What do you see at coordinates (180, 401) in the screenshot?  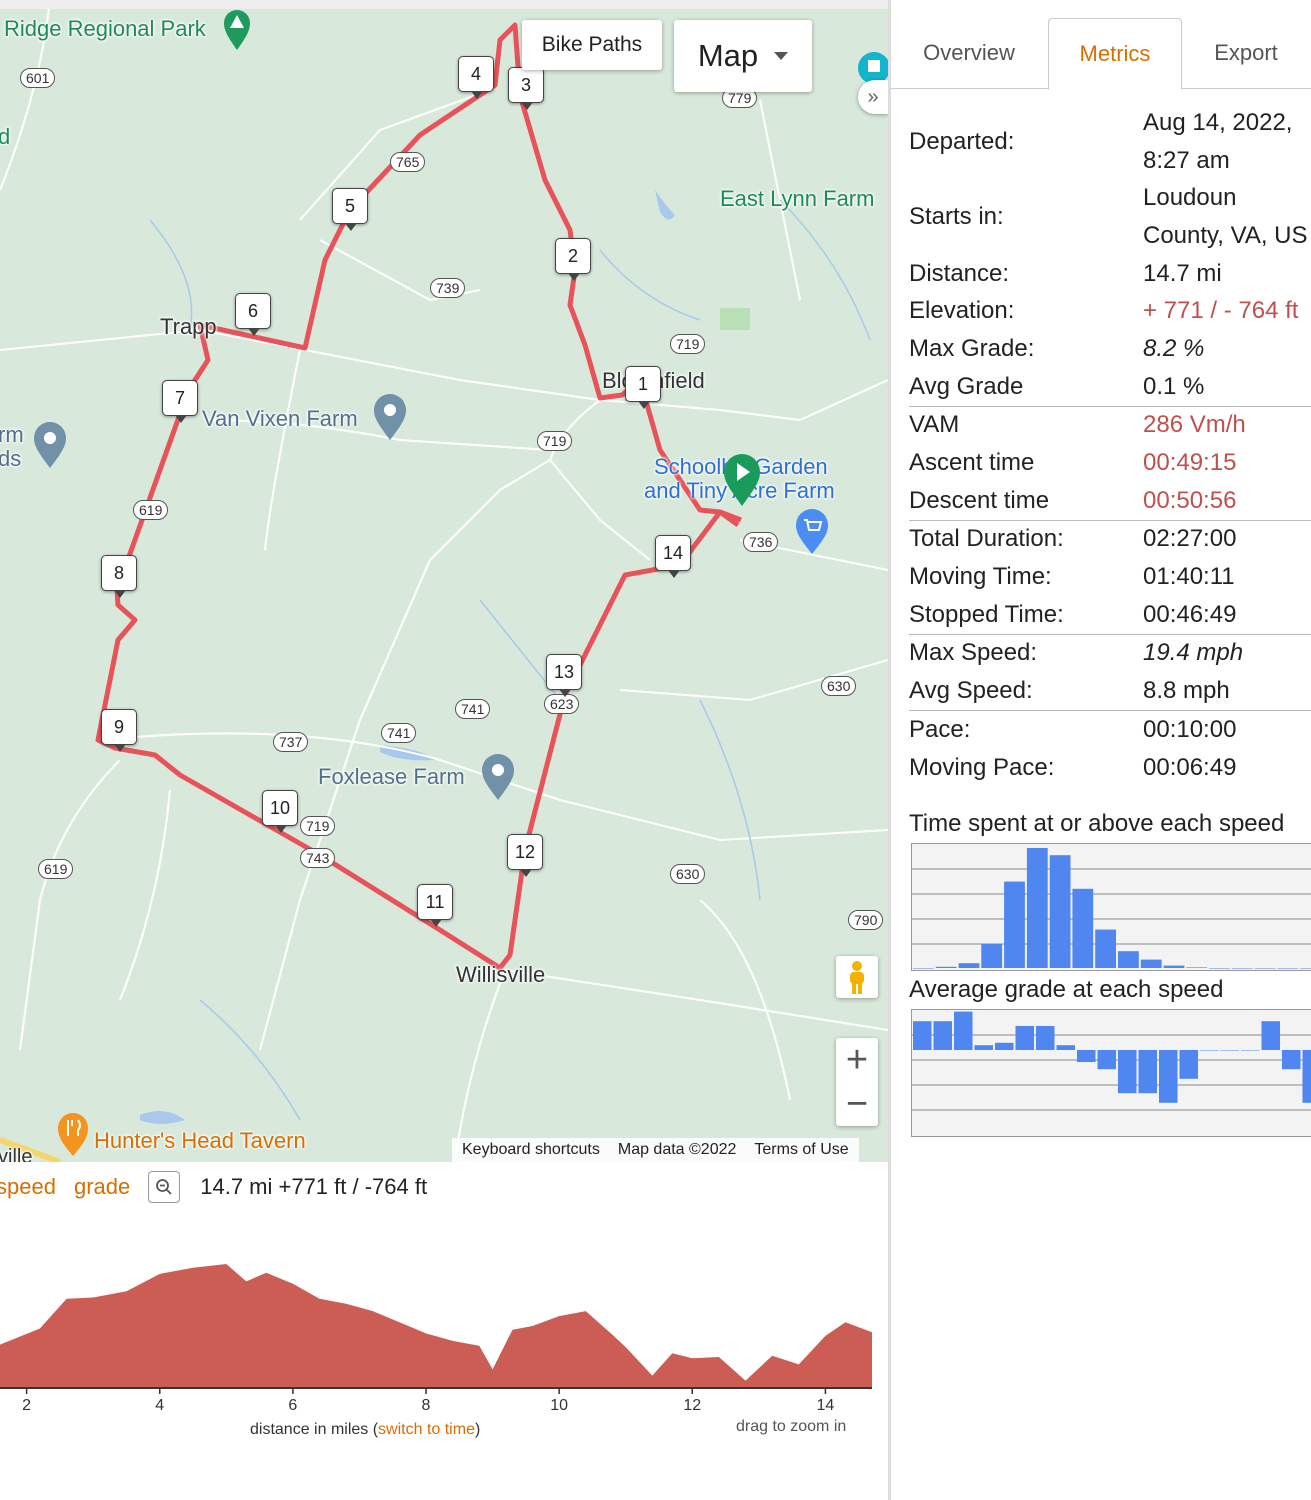 I see `waypoint-marker: 7` at bounding box center [180, 401].